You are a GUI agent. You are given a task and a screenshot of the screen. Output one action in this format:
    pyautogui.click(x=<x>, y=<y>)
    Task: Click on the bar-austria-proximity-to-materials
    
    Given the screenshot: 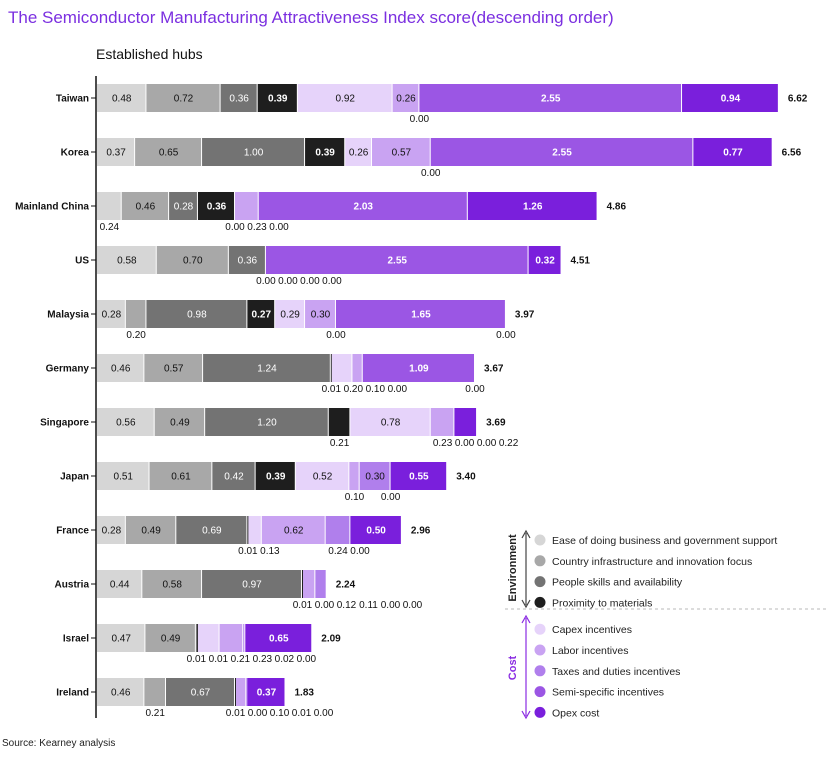 What is the action you would take?
    pyautogui.click(x=302, y=584)
    